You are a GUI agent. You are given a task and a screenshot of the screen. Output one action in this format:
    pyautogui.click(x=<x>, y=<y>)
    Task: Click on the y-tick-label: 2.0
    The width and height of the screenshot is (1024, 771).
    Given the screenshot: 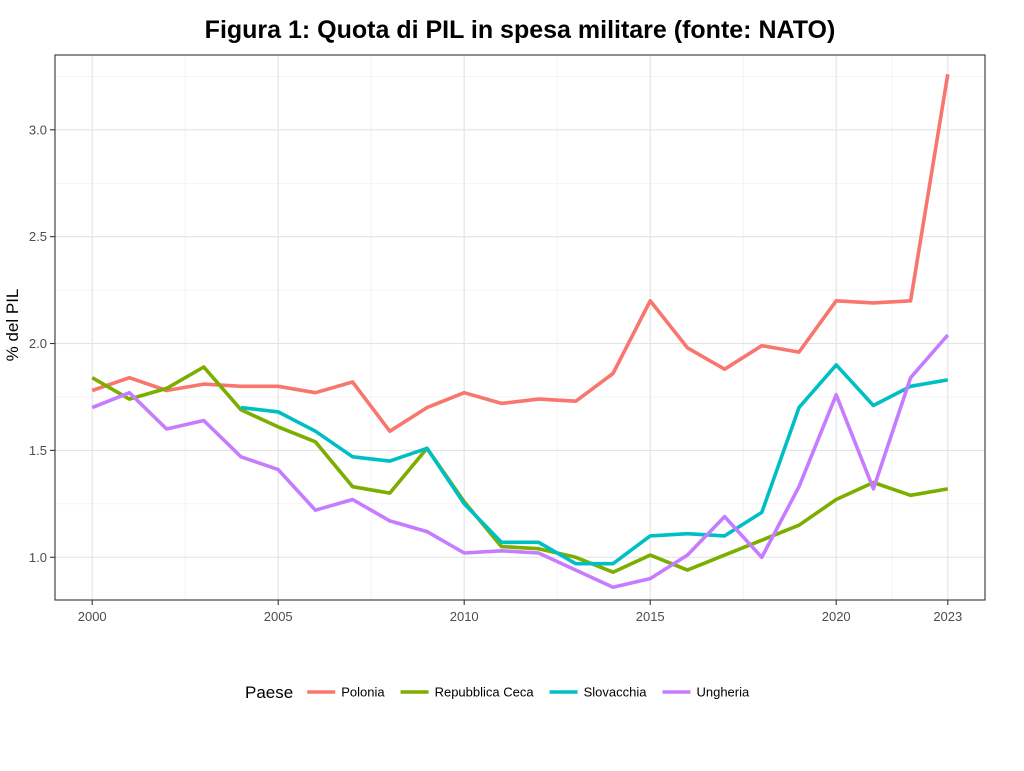 What is the action you would take?
    pyautogui.click(x=38, y=343)
    